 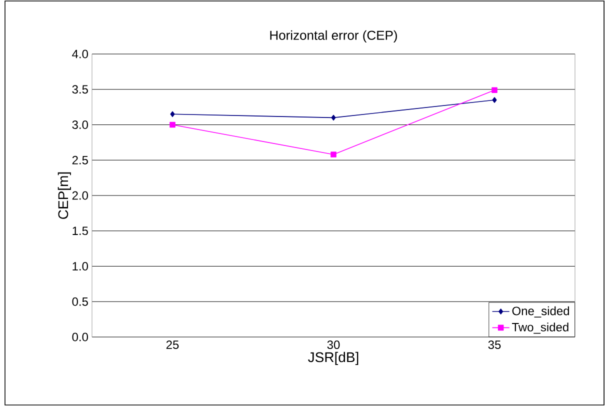 What do you see at coordinates (64, 195) in the screenshot?
I see `y-axis-title: CEP[m]` at bounding box center [64, 195].